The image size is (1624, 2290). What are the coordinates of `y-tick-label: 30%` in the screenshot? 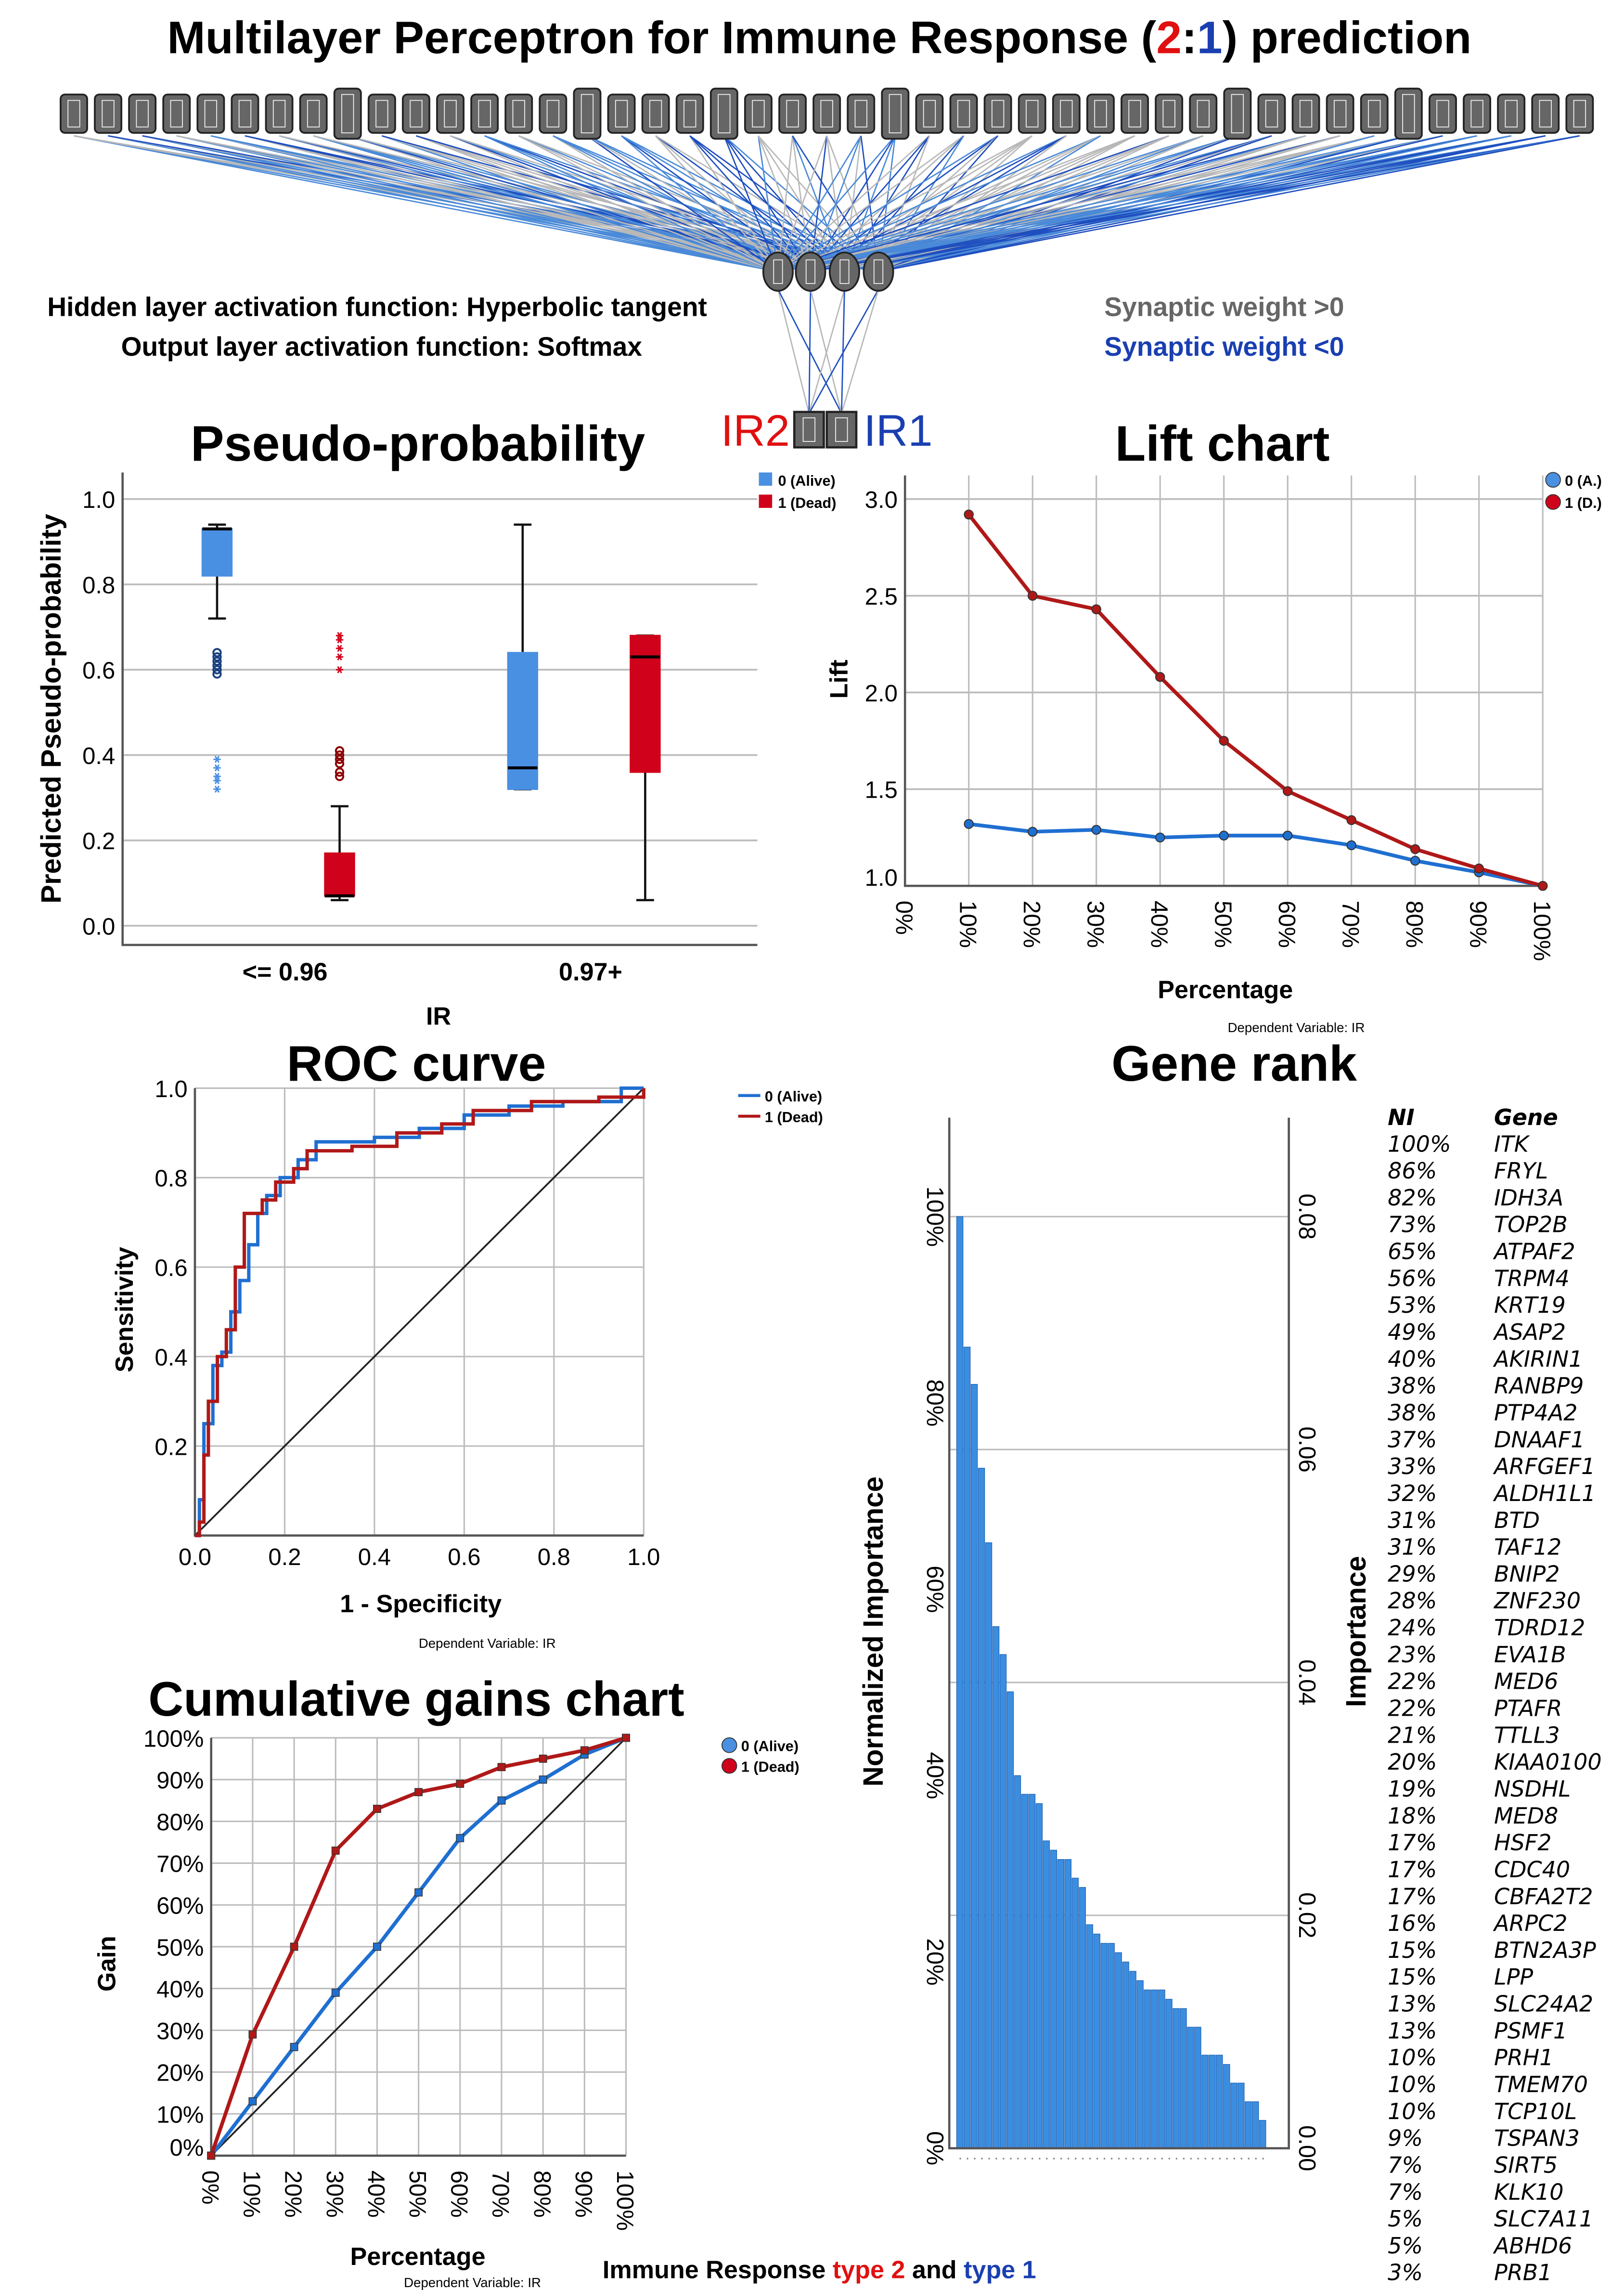 It's located at (180, 2031).